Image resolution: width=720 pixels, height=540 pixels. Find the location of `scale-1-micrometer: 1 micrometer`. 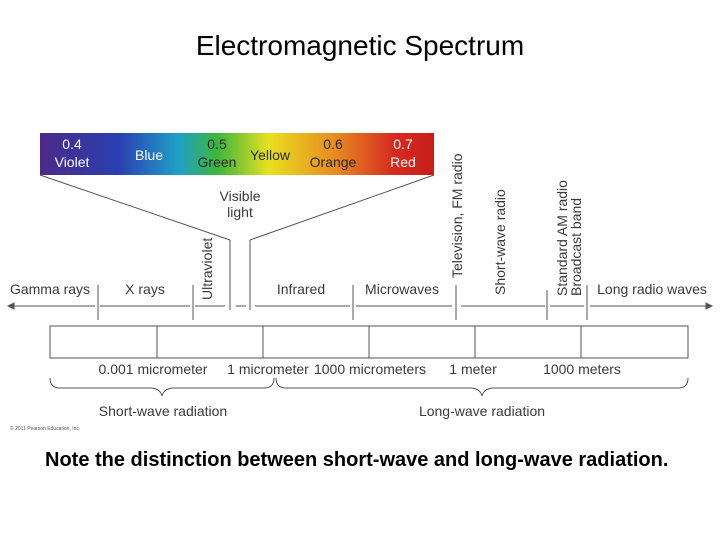

scale-1-micrometer: 1 micrometer is located at coordinates (268, 369).